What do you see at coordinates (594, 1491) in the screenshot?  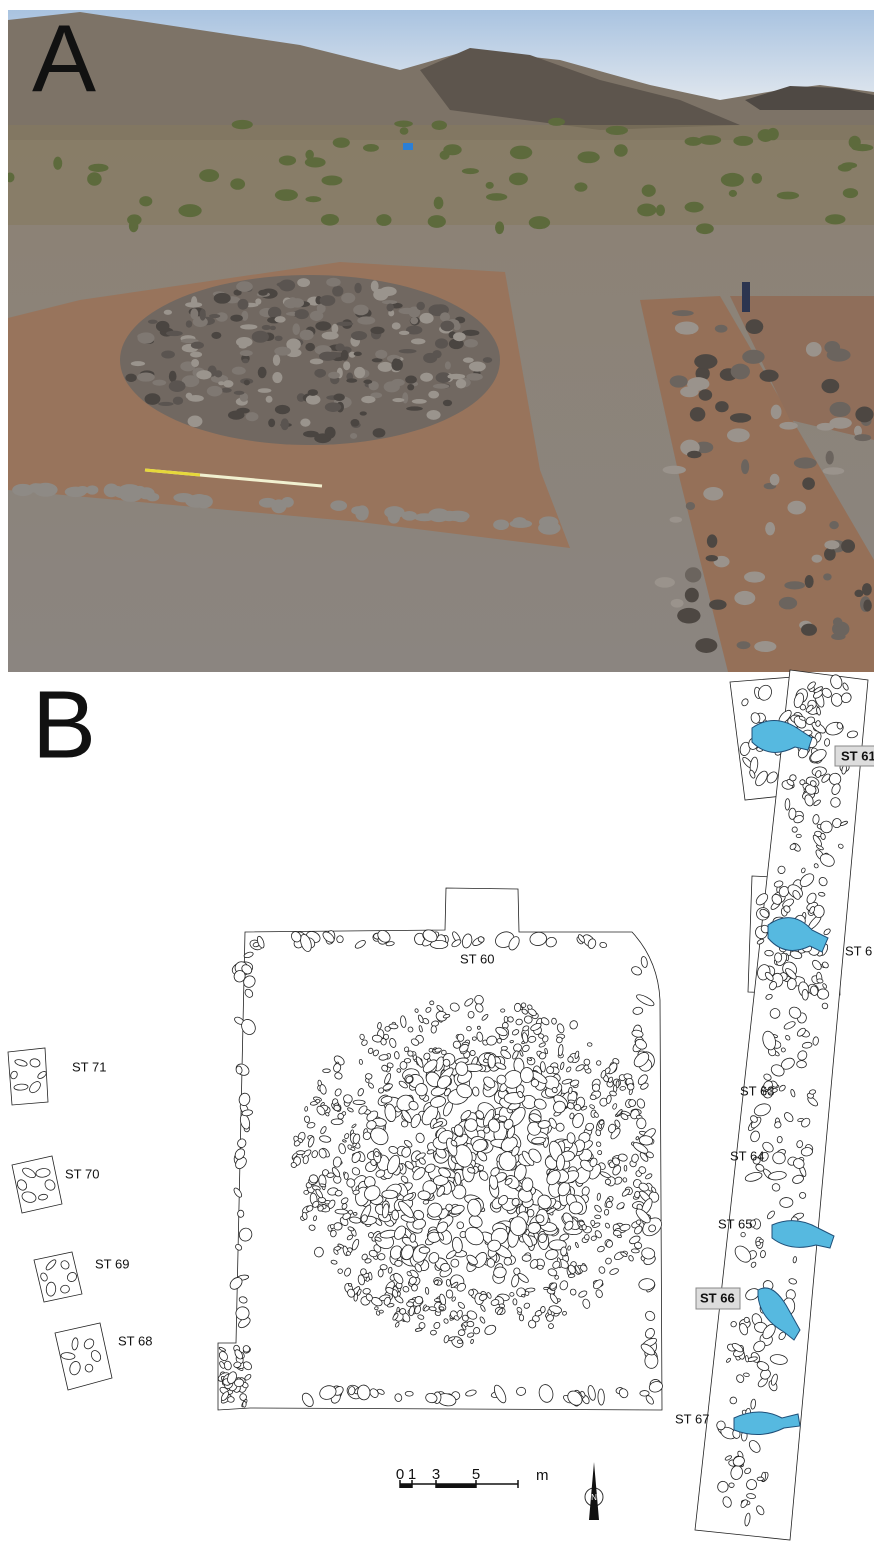 I see `north-arrow: N` at bounding box center [594, 1491].